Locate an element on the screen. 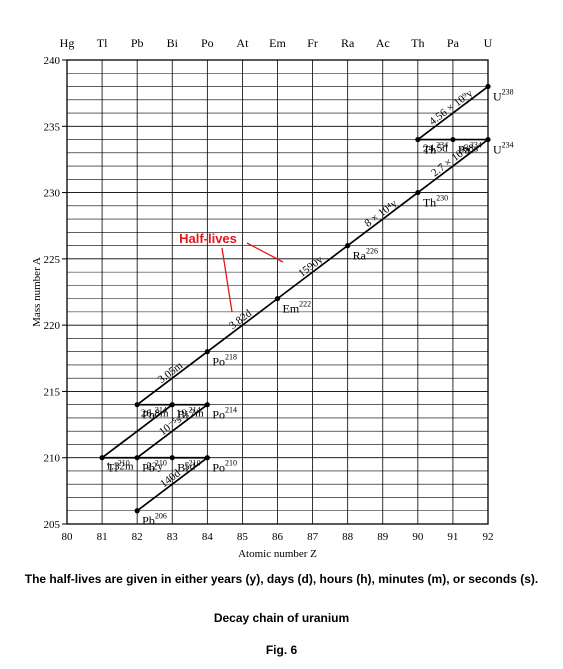  element-label-u: U is located at coordinates (488, 43).